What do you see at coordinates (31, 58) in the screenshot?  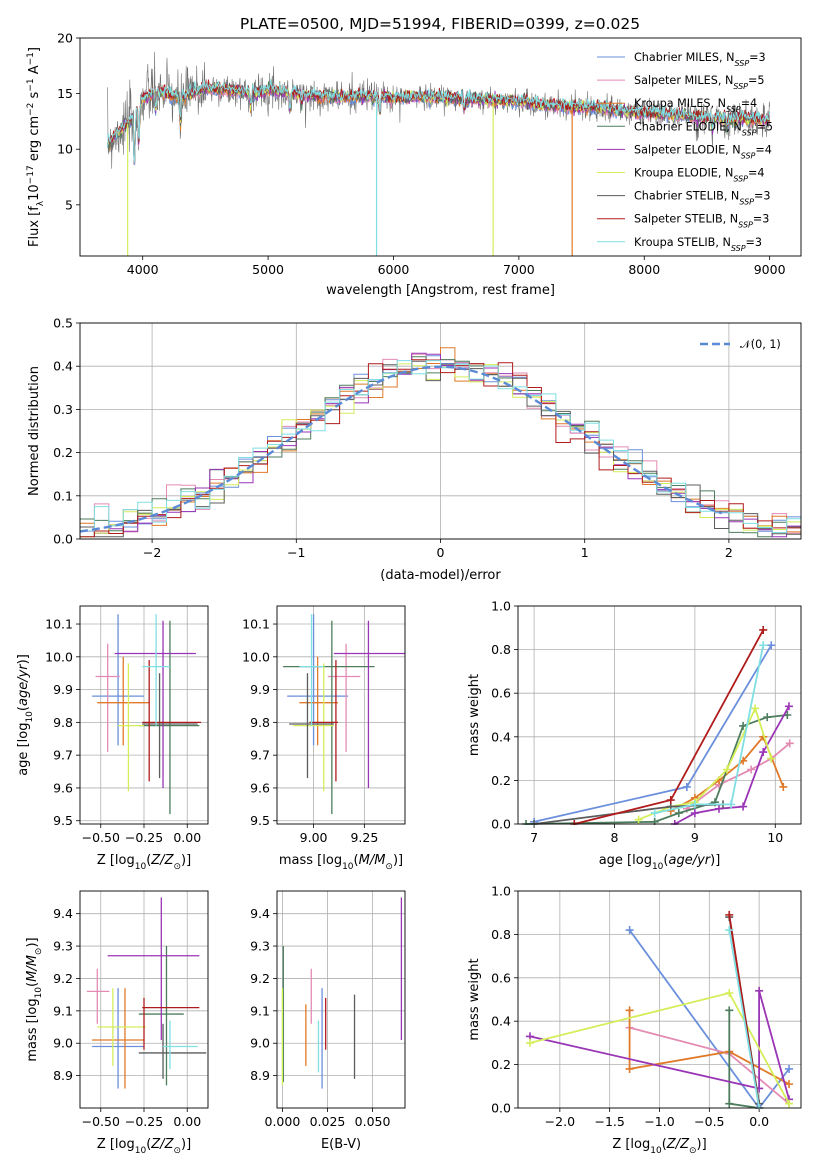 I see `y-axis-label-part: −1` at bounding box center [31, 58].